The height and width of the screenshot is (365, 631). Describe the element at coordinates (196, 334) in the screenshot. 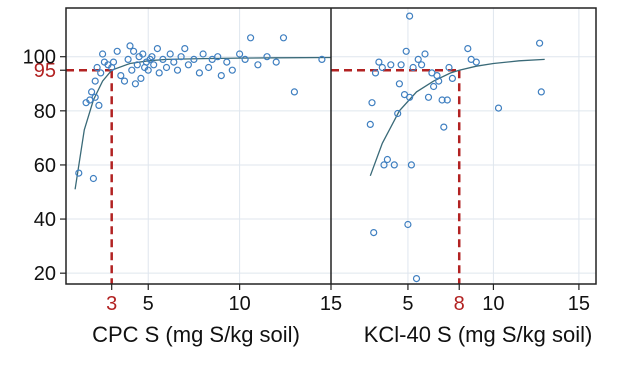

I see `x-axis-title-cpc: CPC S (mg S/kg soil)` at that location.